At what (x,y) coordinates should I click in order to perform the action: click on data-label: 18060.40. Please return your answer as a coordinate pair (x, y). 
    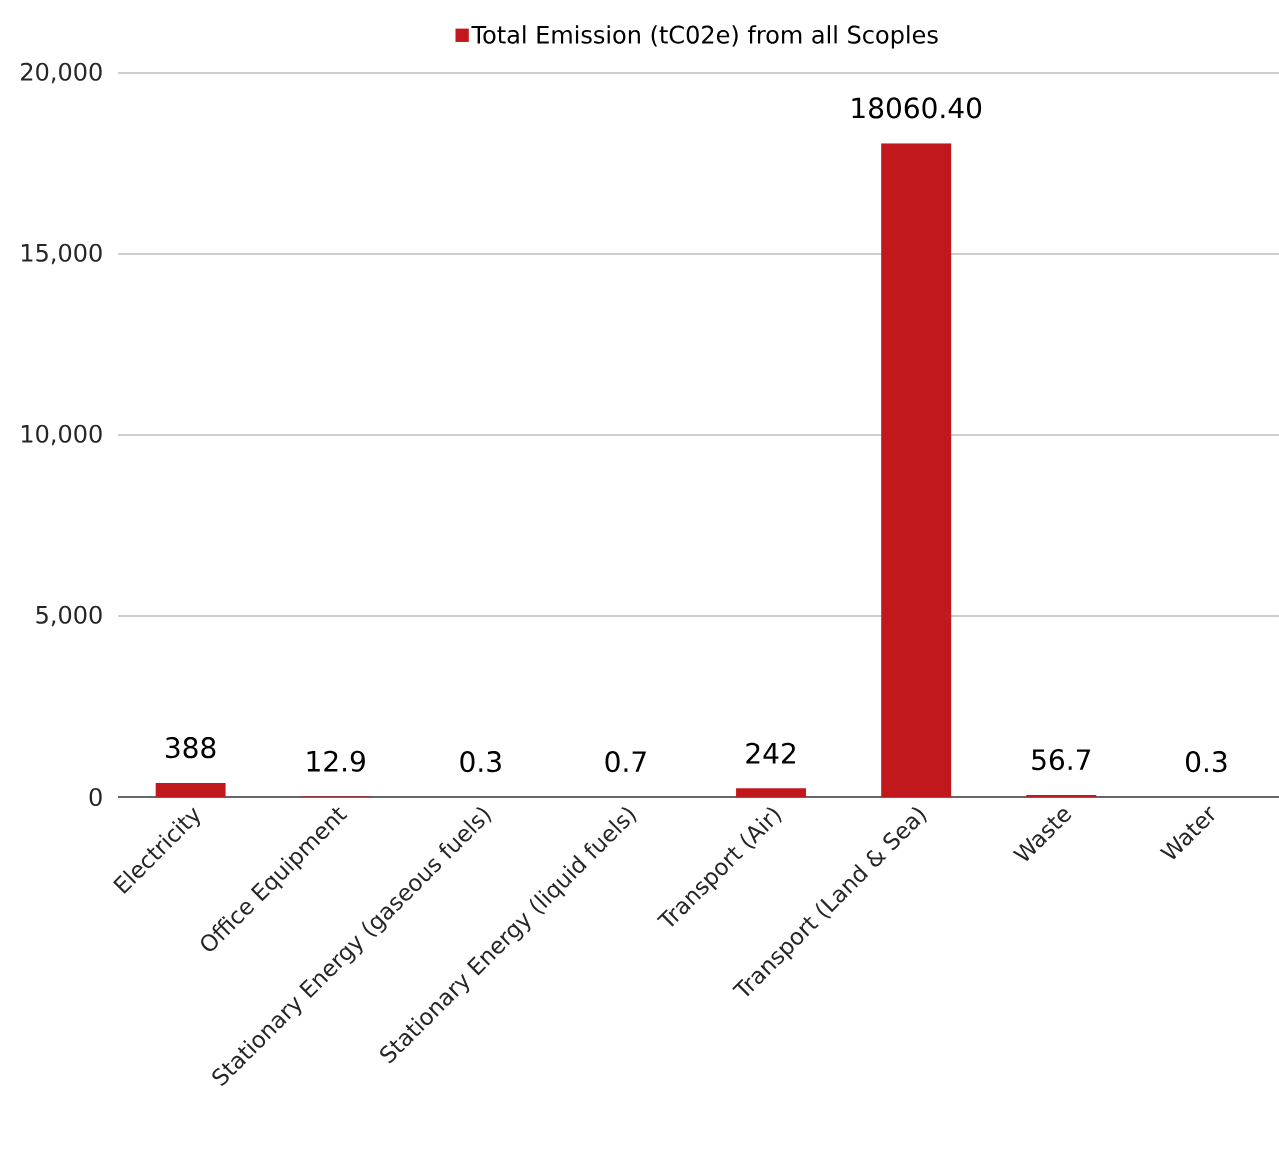
    Looking at the image, I should click on (917, 108).